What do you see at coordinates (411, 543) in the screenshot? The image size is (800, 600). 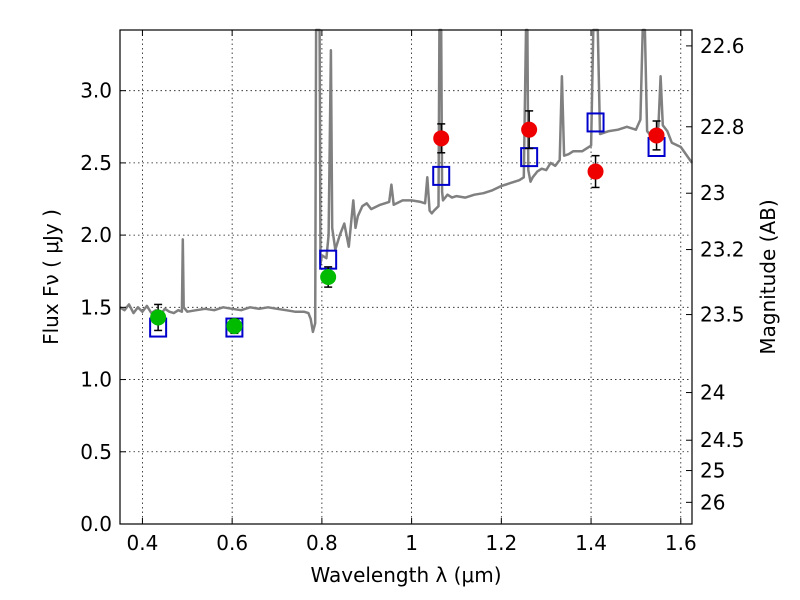 I see `x-tick-label: 1` at bounding box center [411, 543].